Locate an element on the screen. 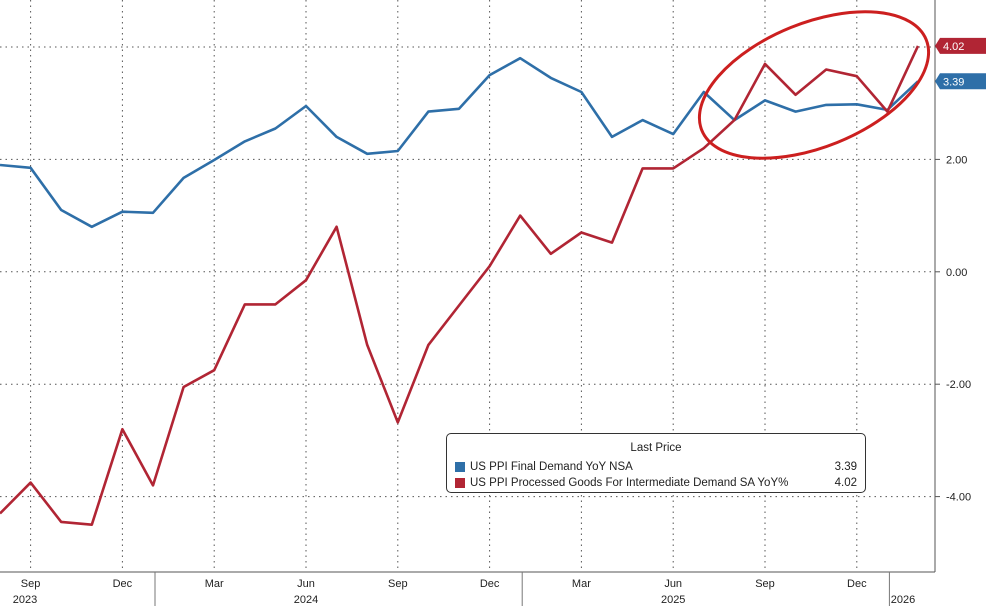 This screenshot has height=606, width=986. last-price-badges: 3.39 4.02 is located at coordinates (960, 63).